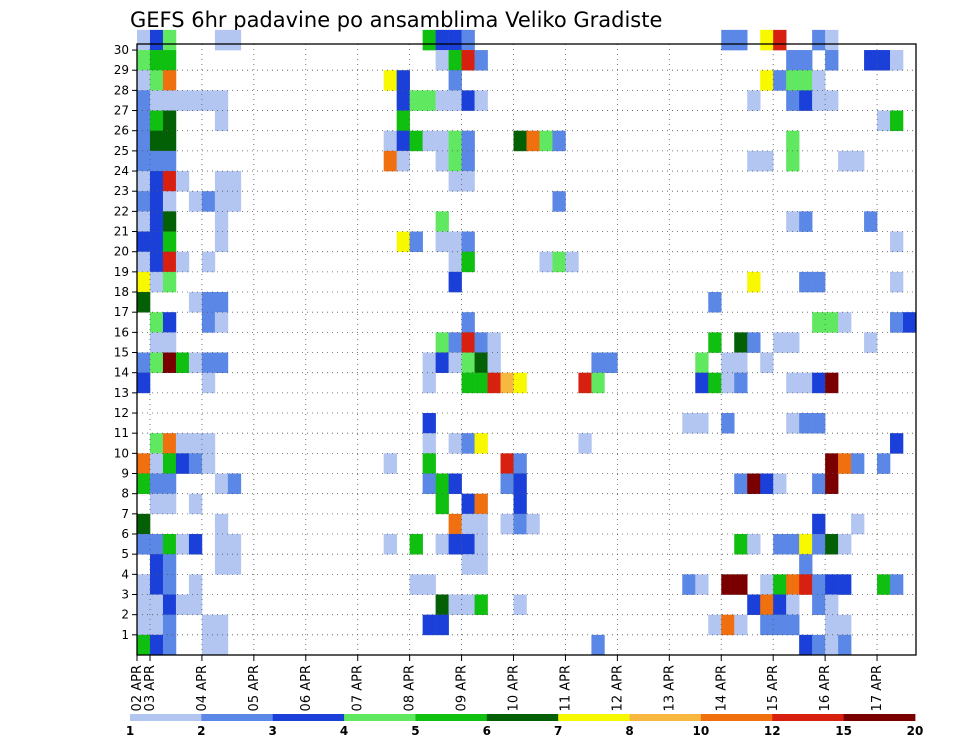  I want to click on y-tick-label: 5, so click(125, 554).